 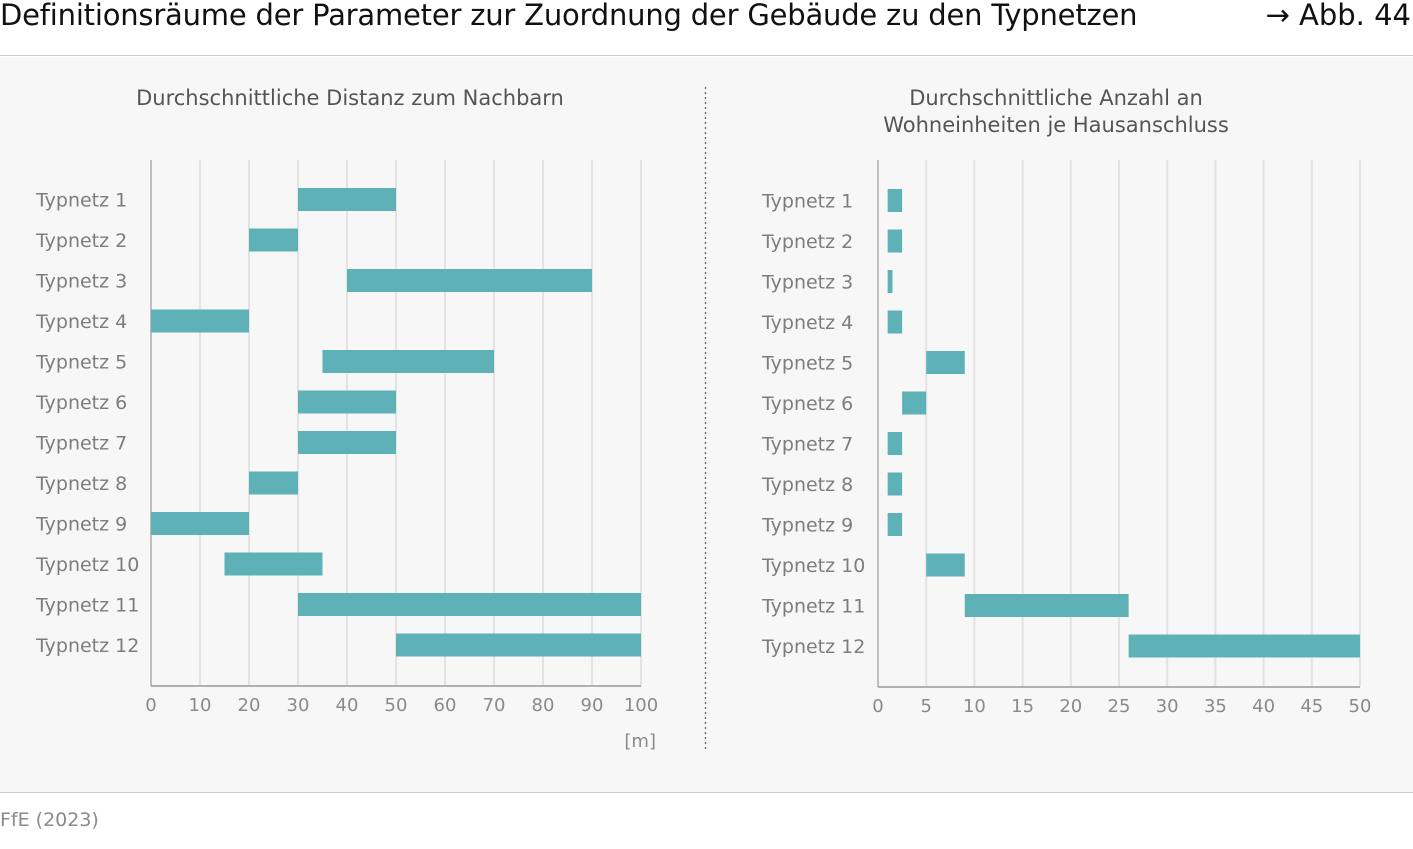 I want to click on x-tick-label: 70, so click(x=494, y=705).